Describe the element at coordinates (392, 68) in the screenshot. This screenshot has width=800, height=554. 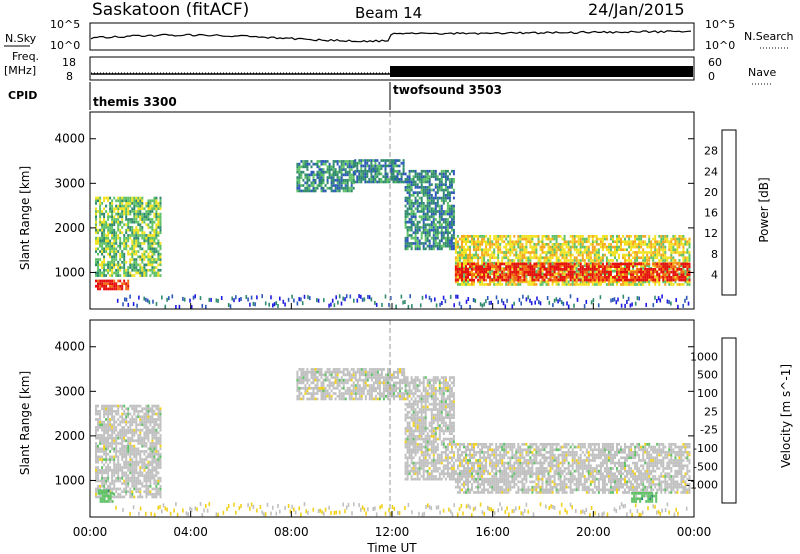
I see `freq-panel-frame` at that location.